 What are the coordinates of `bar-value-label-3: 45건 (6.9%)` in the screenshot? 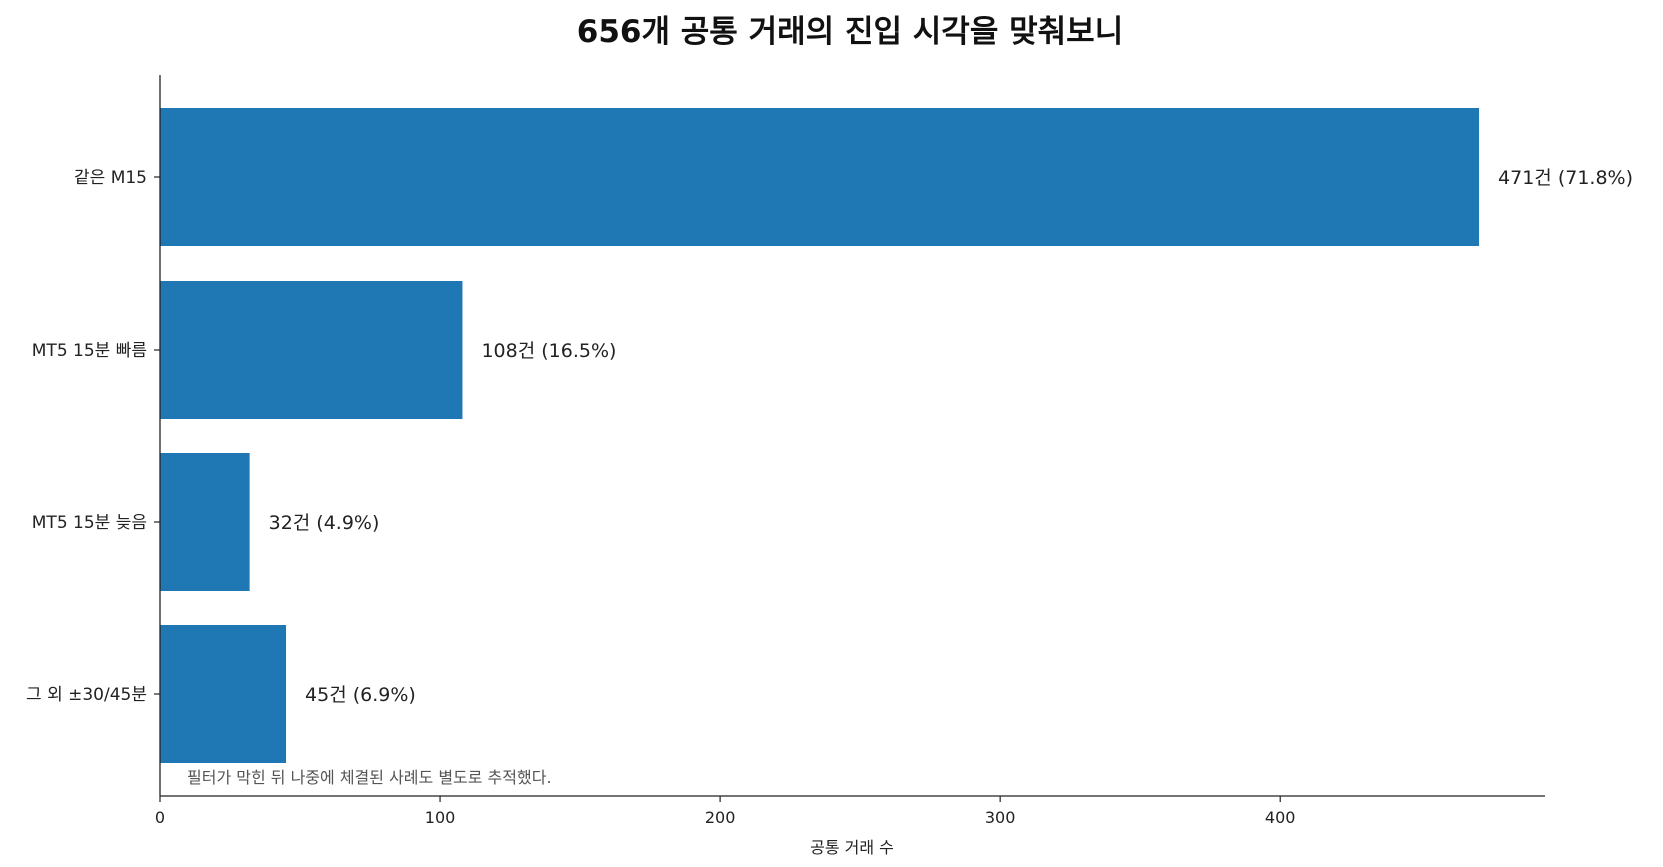 It's located at (360, 695).